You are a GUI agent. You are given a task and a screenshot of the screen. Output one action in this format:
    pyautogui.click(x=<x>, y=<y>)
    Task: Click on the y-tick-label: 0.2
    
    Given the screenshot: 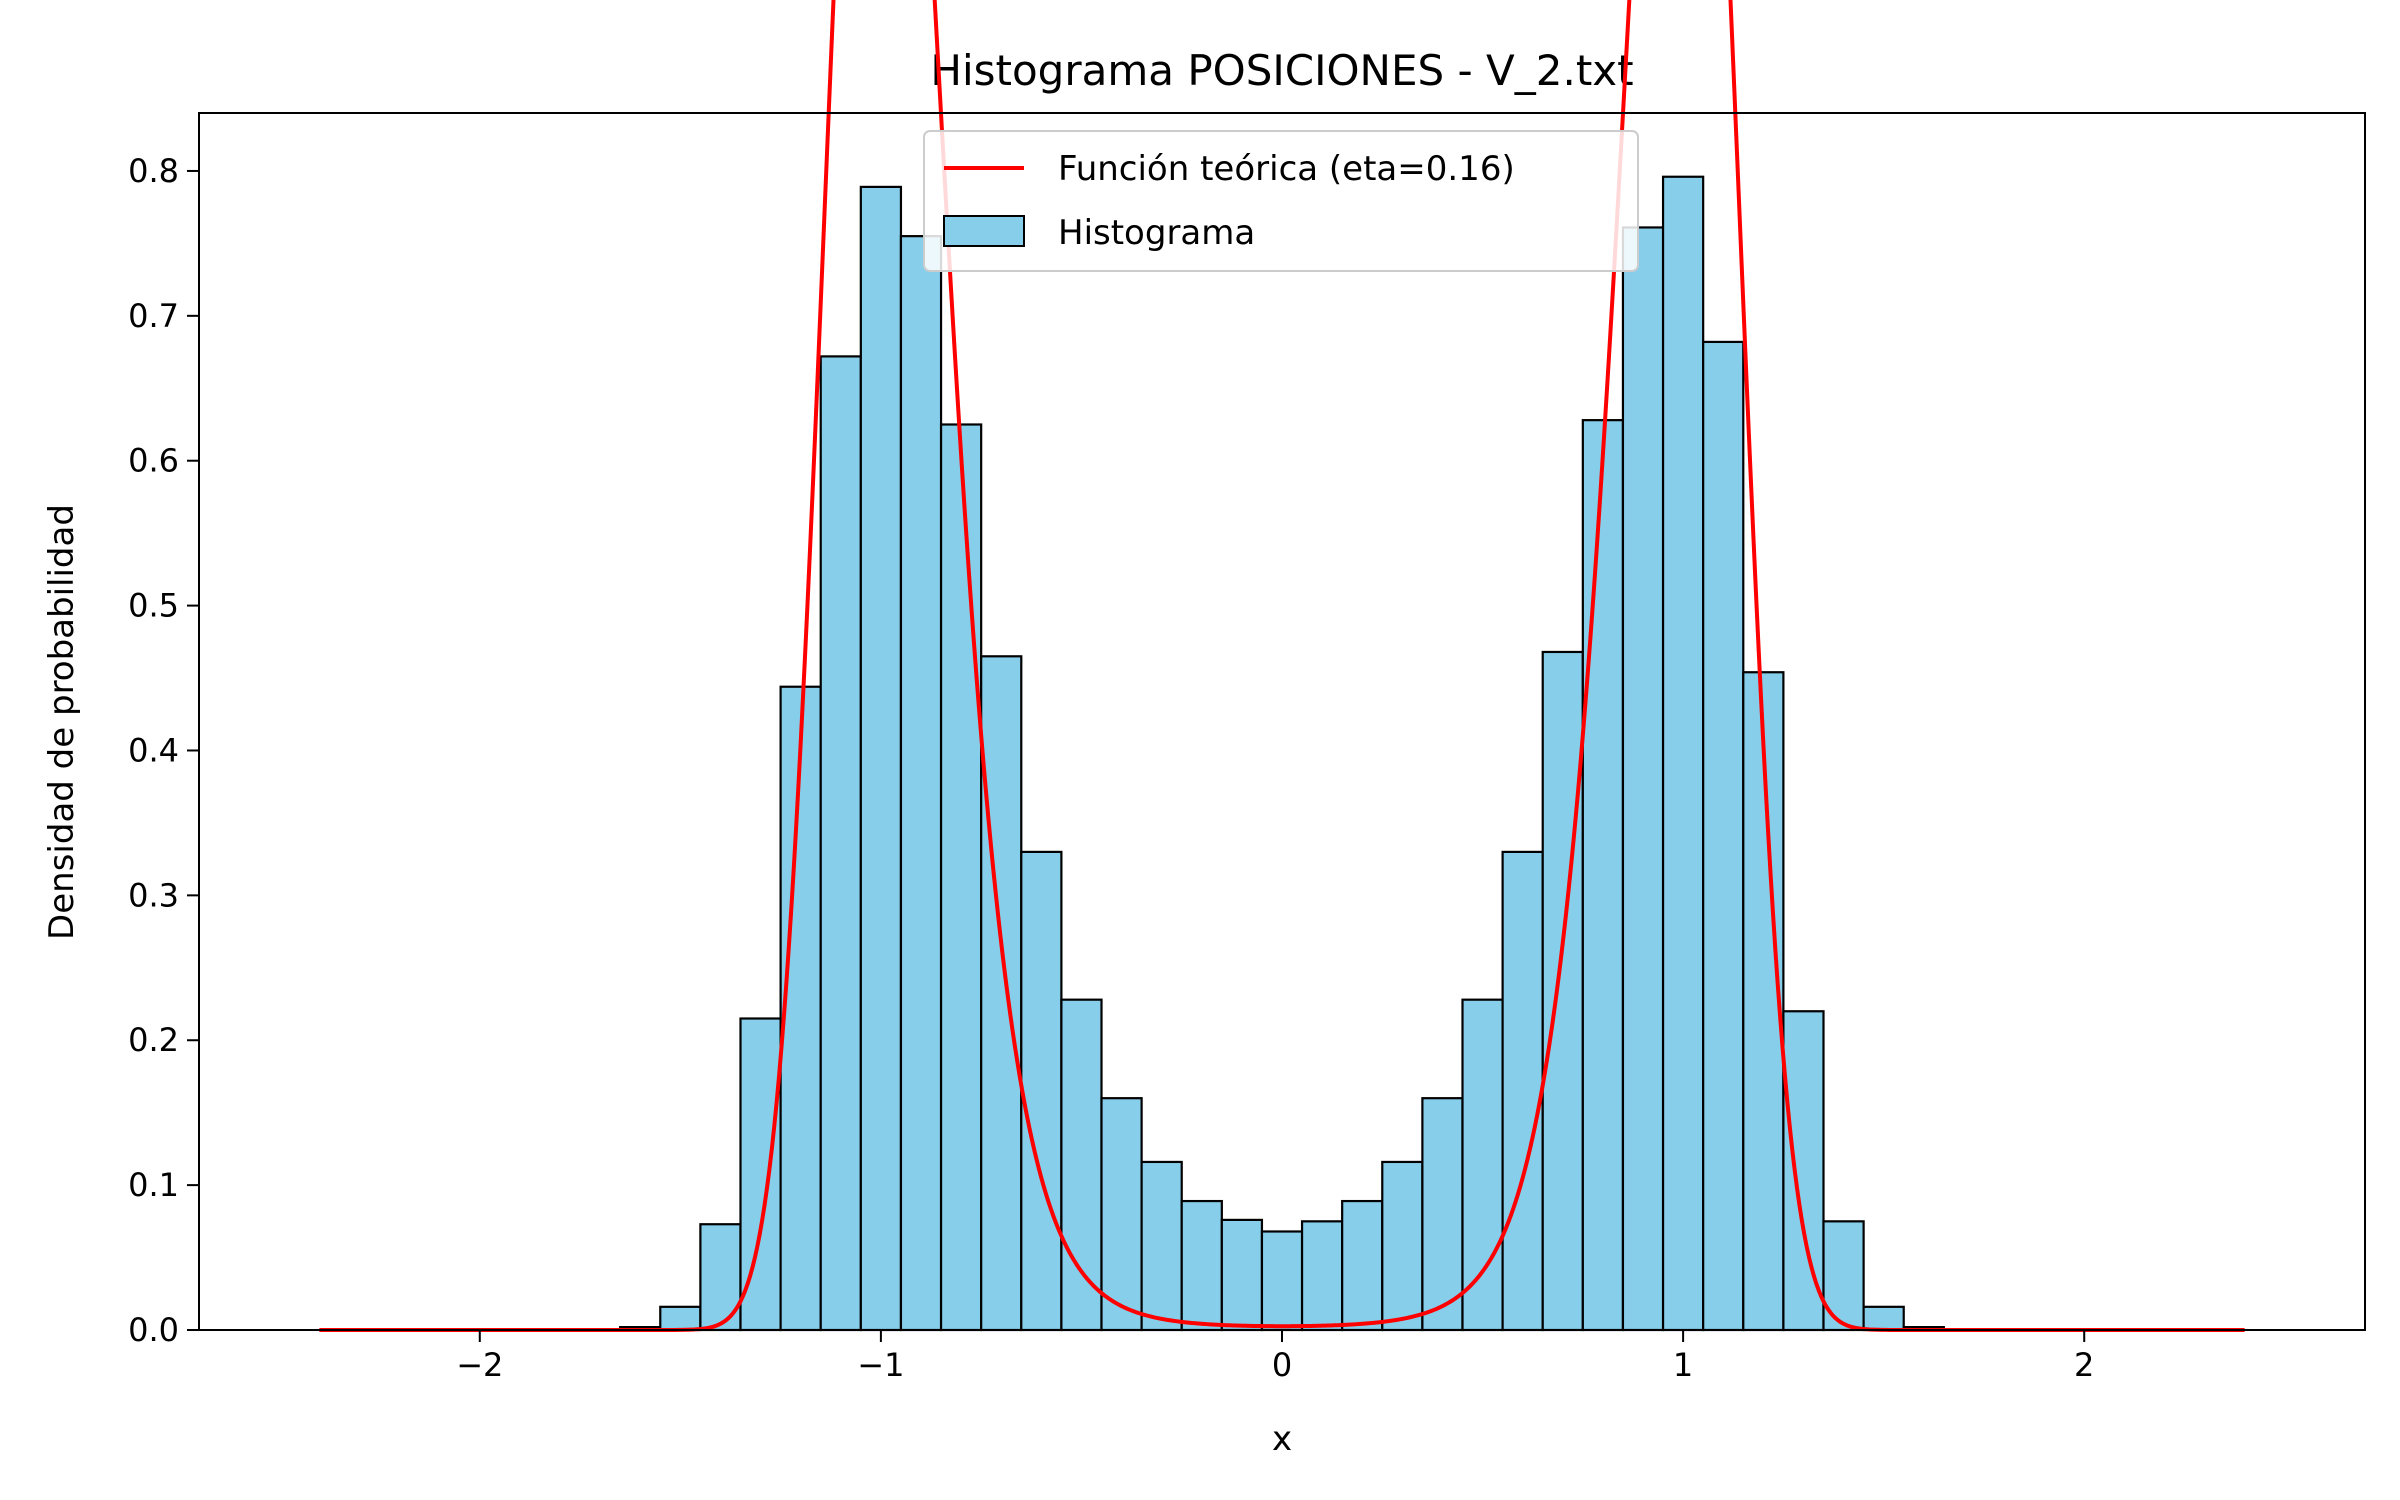 What is the action you would take?
    pyautogui.click(x=153, y=1040)
    